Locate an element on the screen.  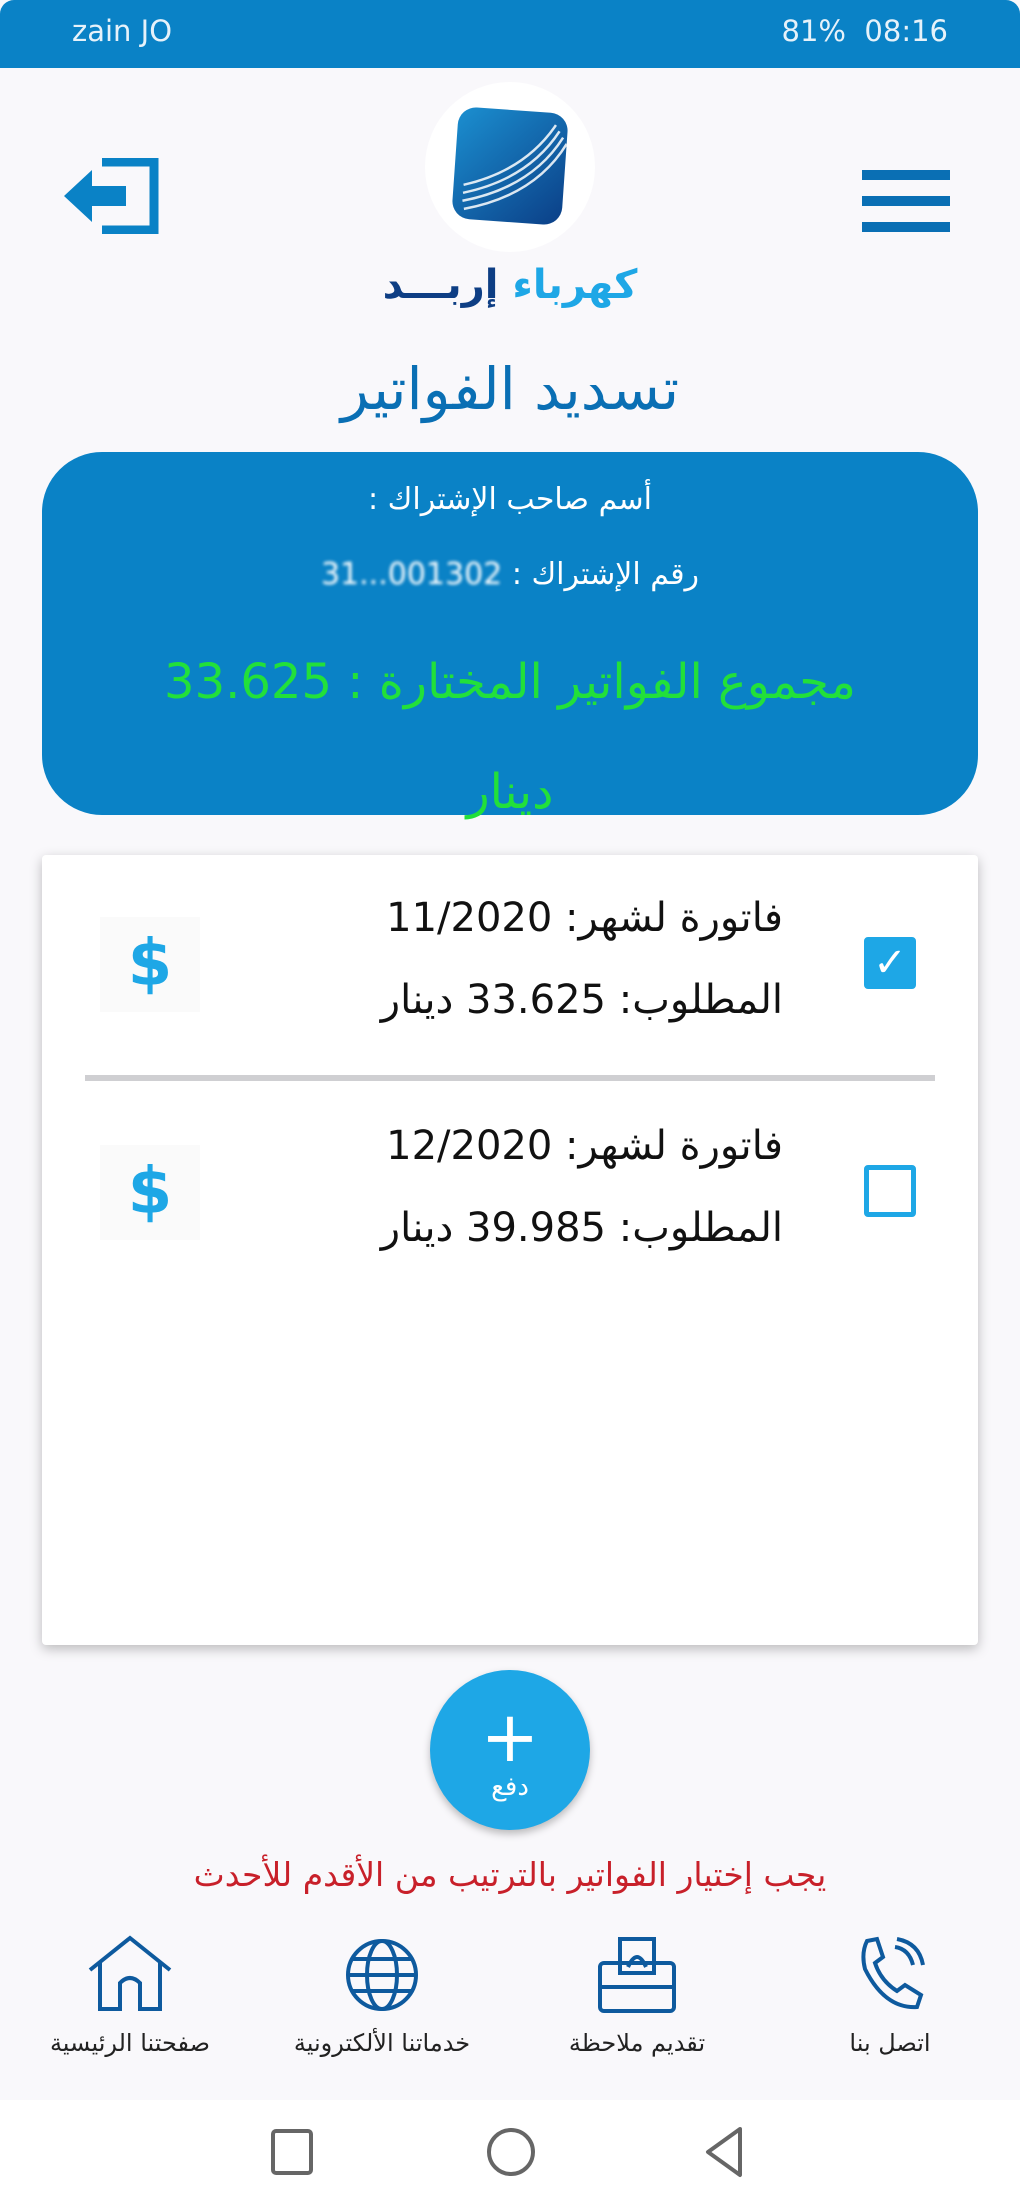
pay-button: + دفع is located at coordinates (510, 1750).